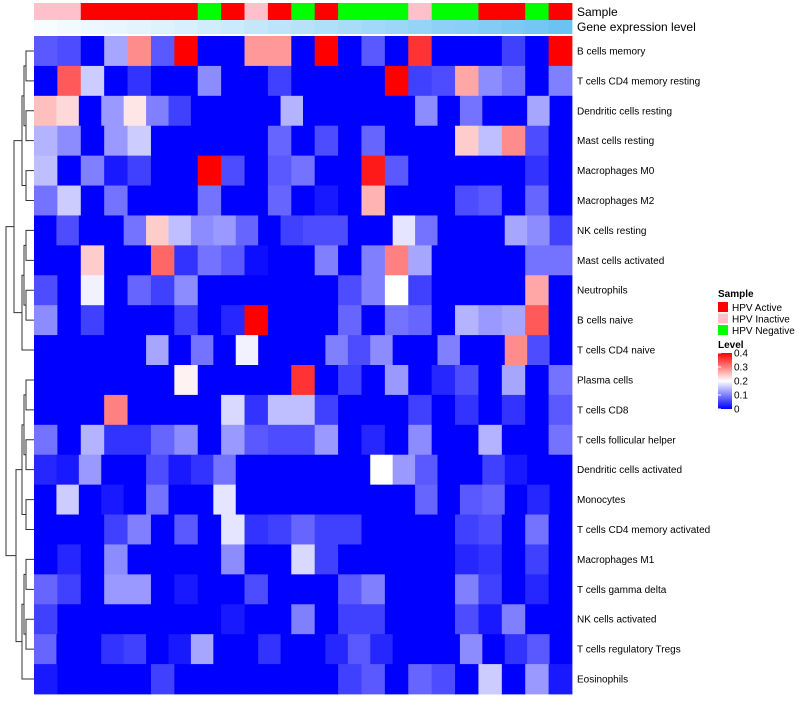  I want to click on sample-legend-title: Sample, so click(736, 294).